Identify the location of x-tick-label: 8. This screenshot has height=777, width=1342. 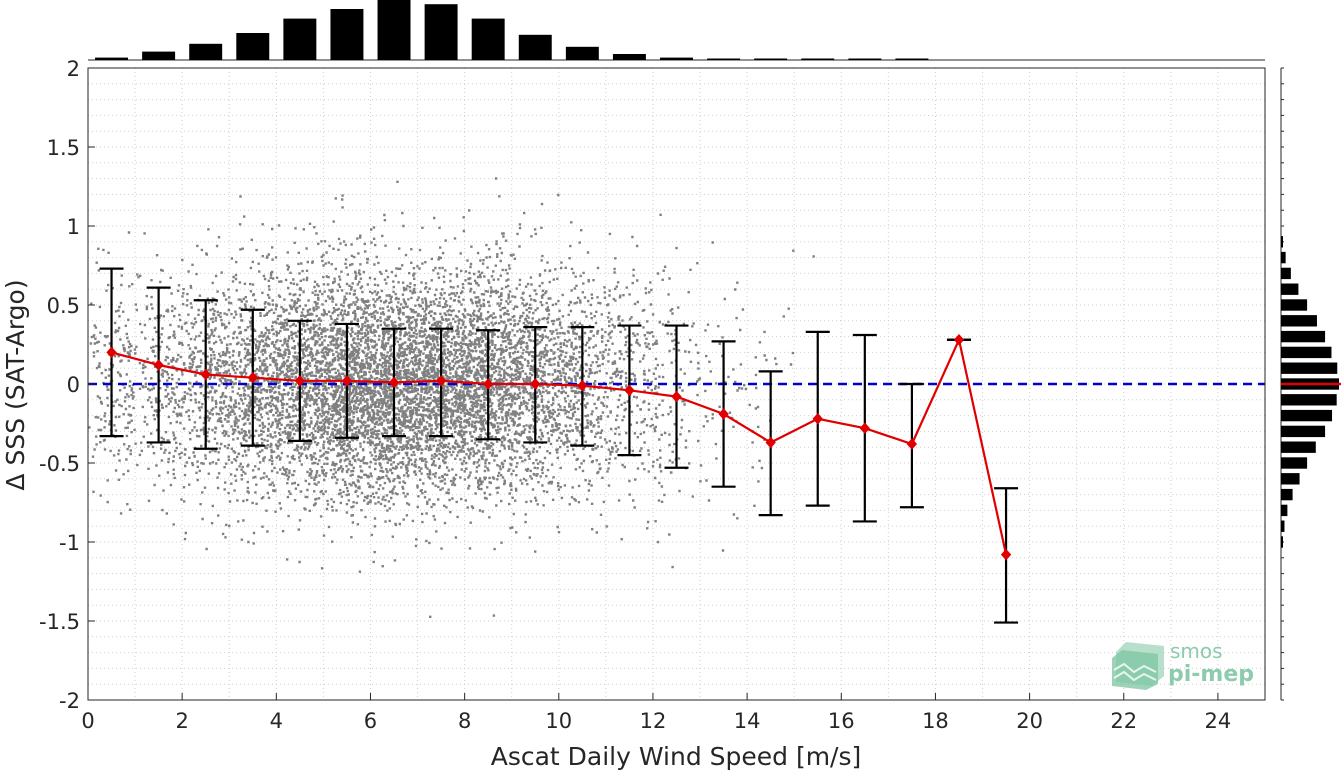
(464, 721).